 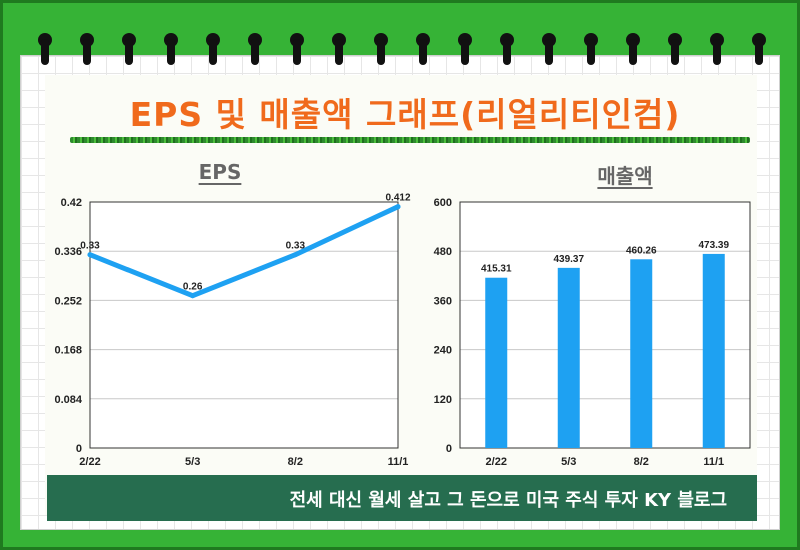 I want to click on y-tick-label: 0.252, so click(x=68, y=301).